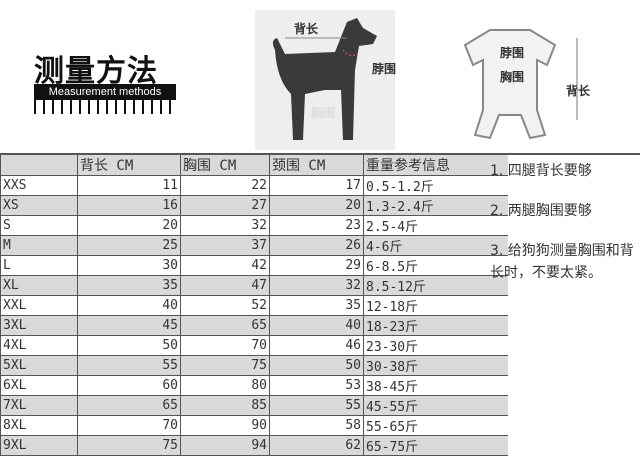 This screenshot has height=460, width=640. What do you see at coordinates (225, 285) in the screenshot?
I see `value-cell: 47` at bounding box center [225, 285].